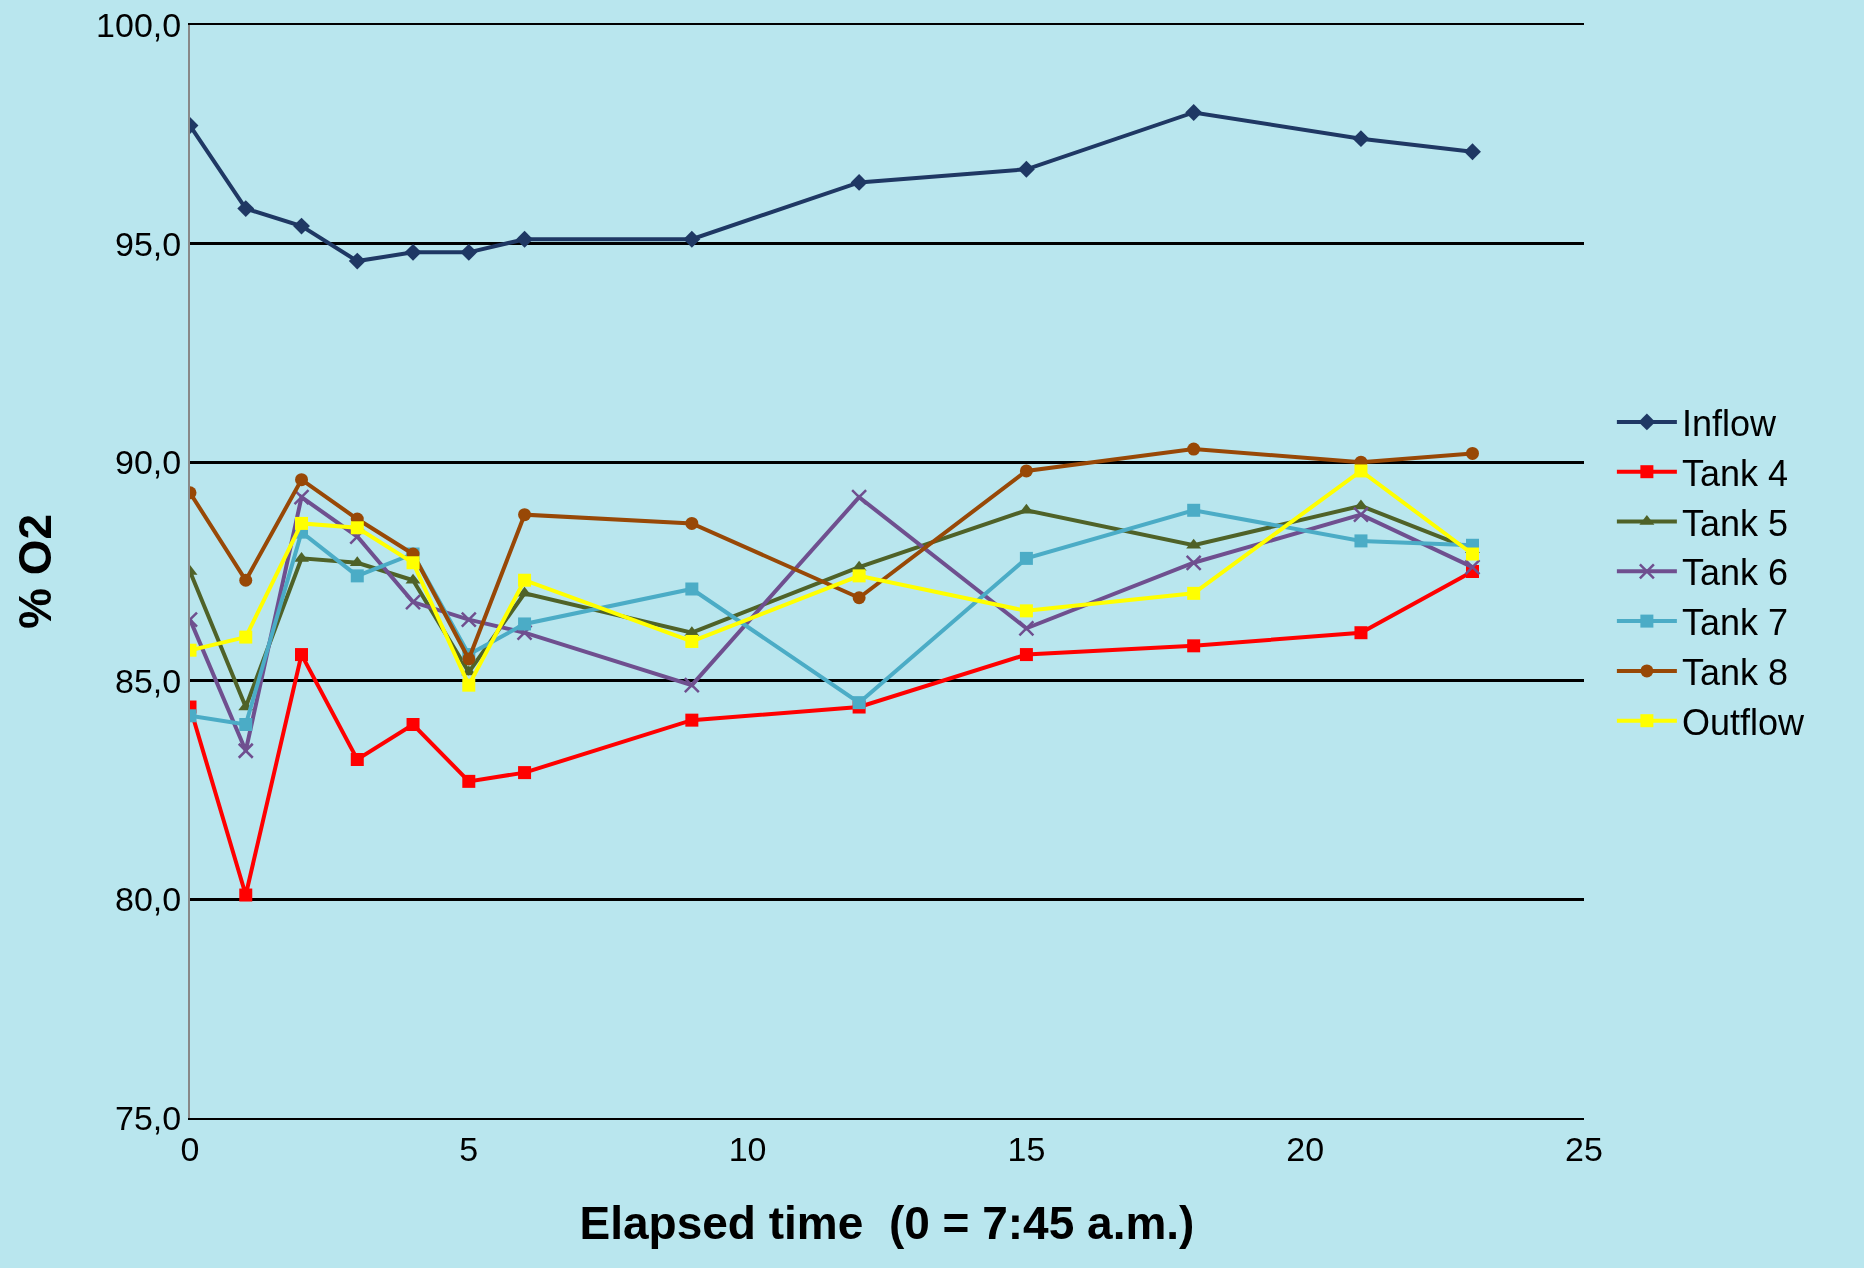 Image resolution: width=1864 pixels, height=1268 pixels. Describe the element at coordinates (1734, 623) in the screenshot. I see `legend-label: Tank 7` at that location.